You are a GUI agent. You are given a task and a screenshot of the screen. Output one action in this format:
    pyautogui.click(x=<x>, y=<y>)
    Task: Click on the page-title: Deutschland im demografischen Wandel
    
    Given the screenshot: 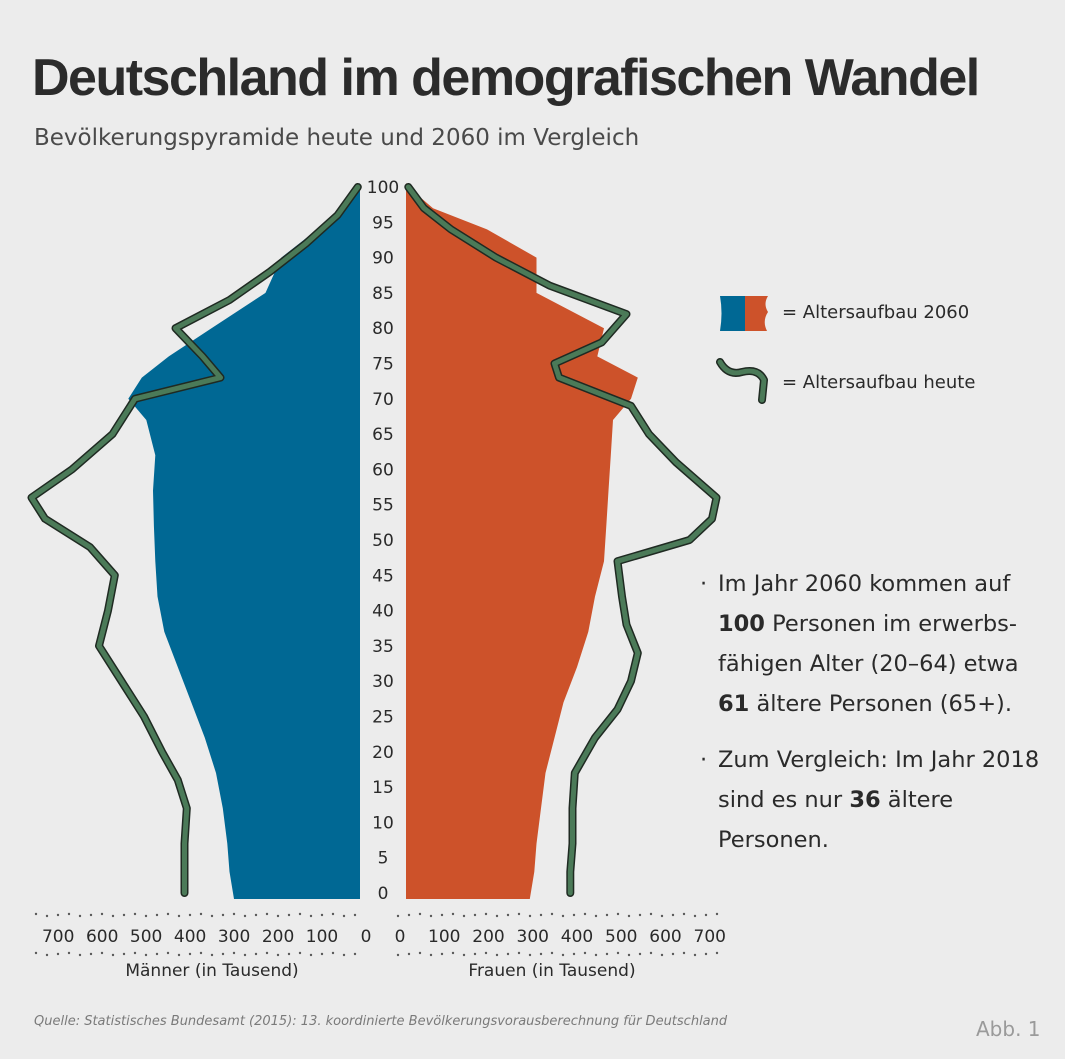 What is the action you would take?
    pyautogui.click(x=506, y=78)
    